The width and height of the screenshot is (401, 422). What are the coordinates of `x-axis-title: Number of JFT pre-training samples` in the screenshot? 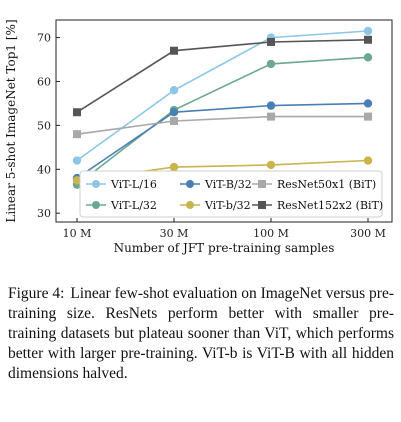 It's located at (224, 248).